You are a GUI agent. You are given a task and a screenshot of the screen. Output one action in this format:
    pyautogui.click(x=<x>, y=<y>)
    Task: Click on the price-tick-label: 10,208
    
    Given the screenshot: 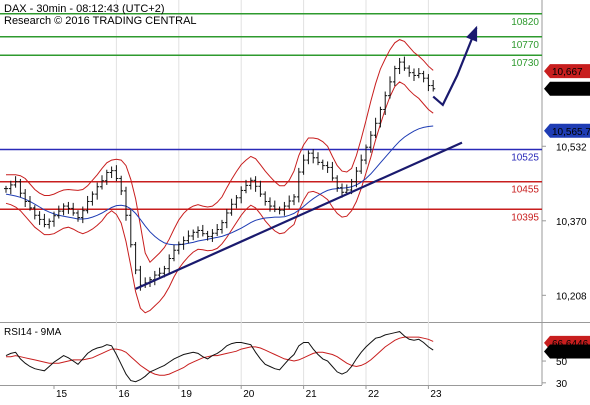 What is the action you would take?
    pyautogui.click(x=571, y=296)
    